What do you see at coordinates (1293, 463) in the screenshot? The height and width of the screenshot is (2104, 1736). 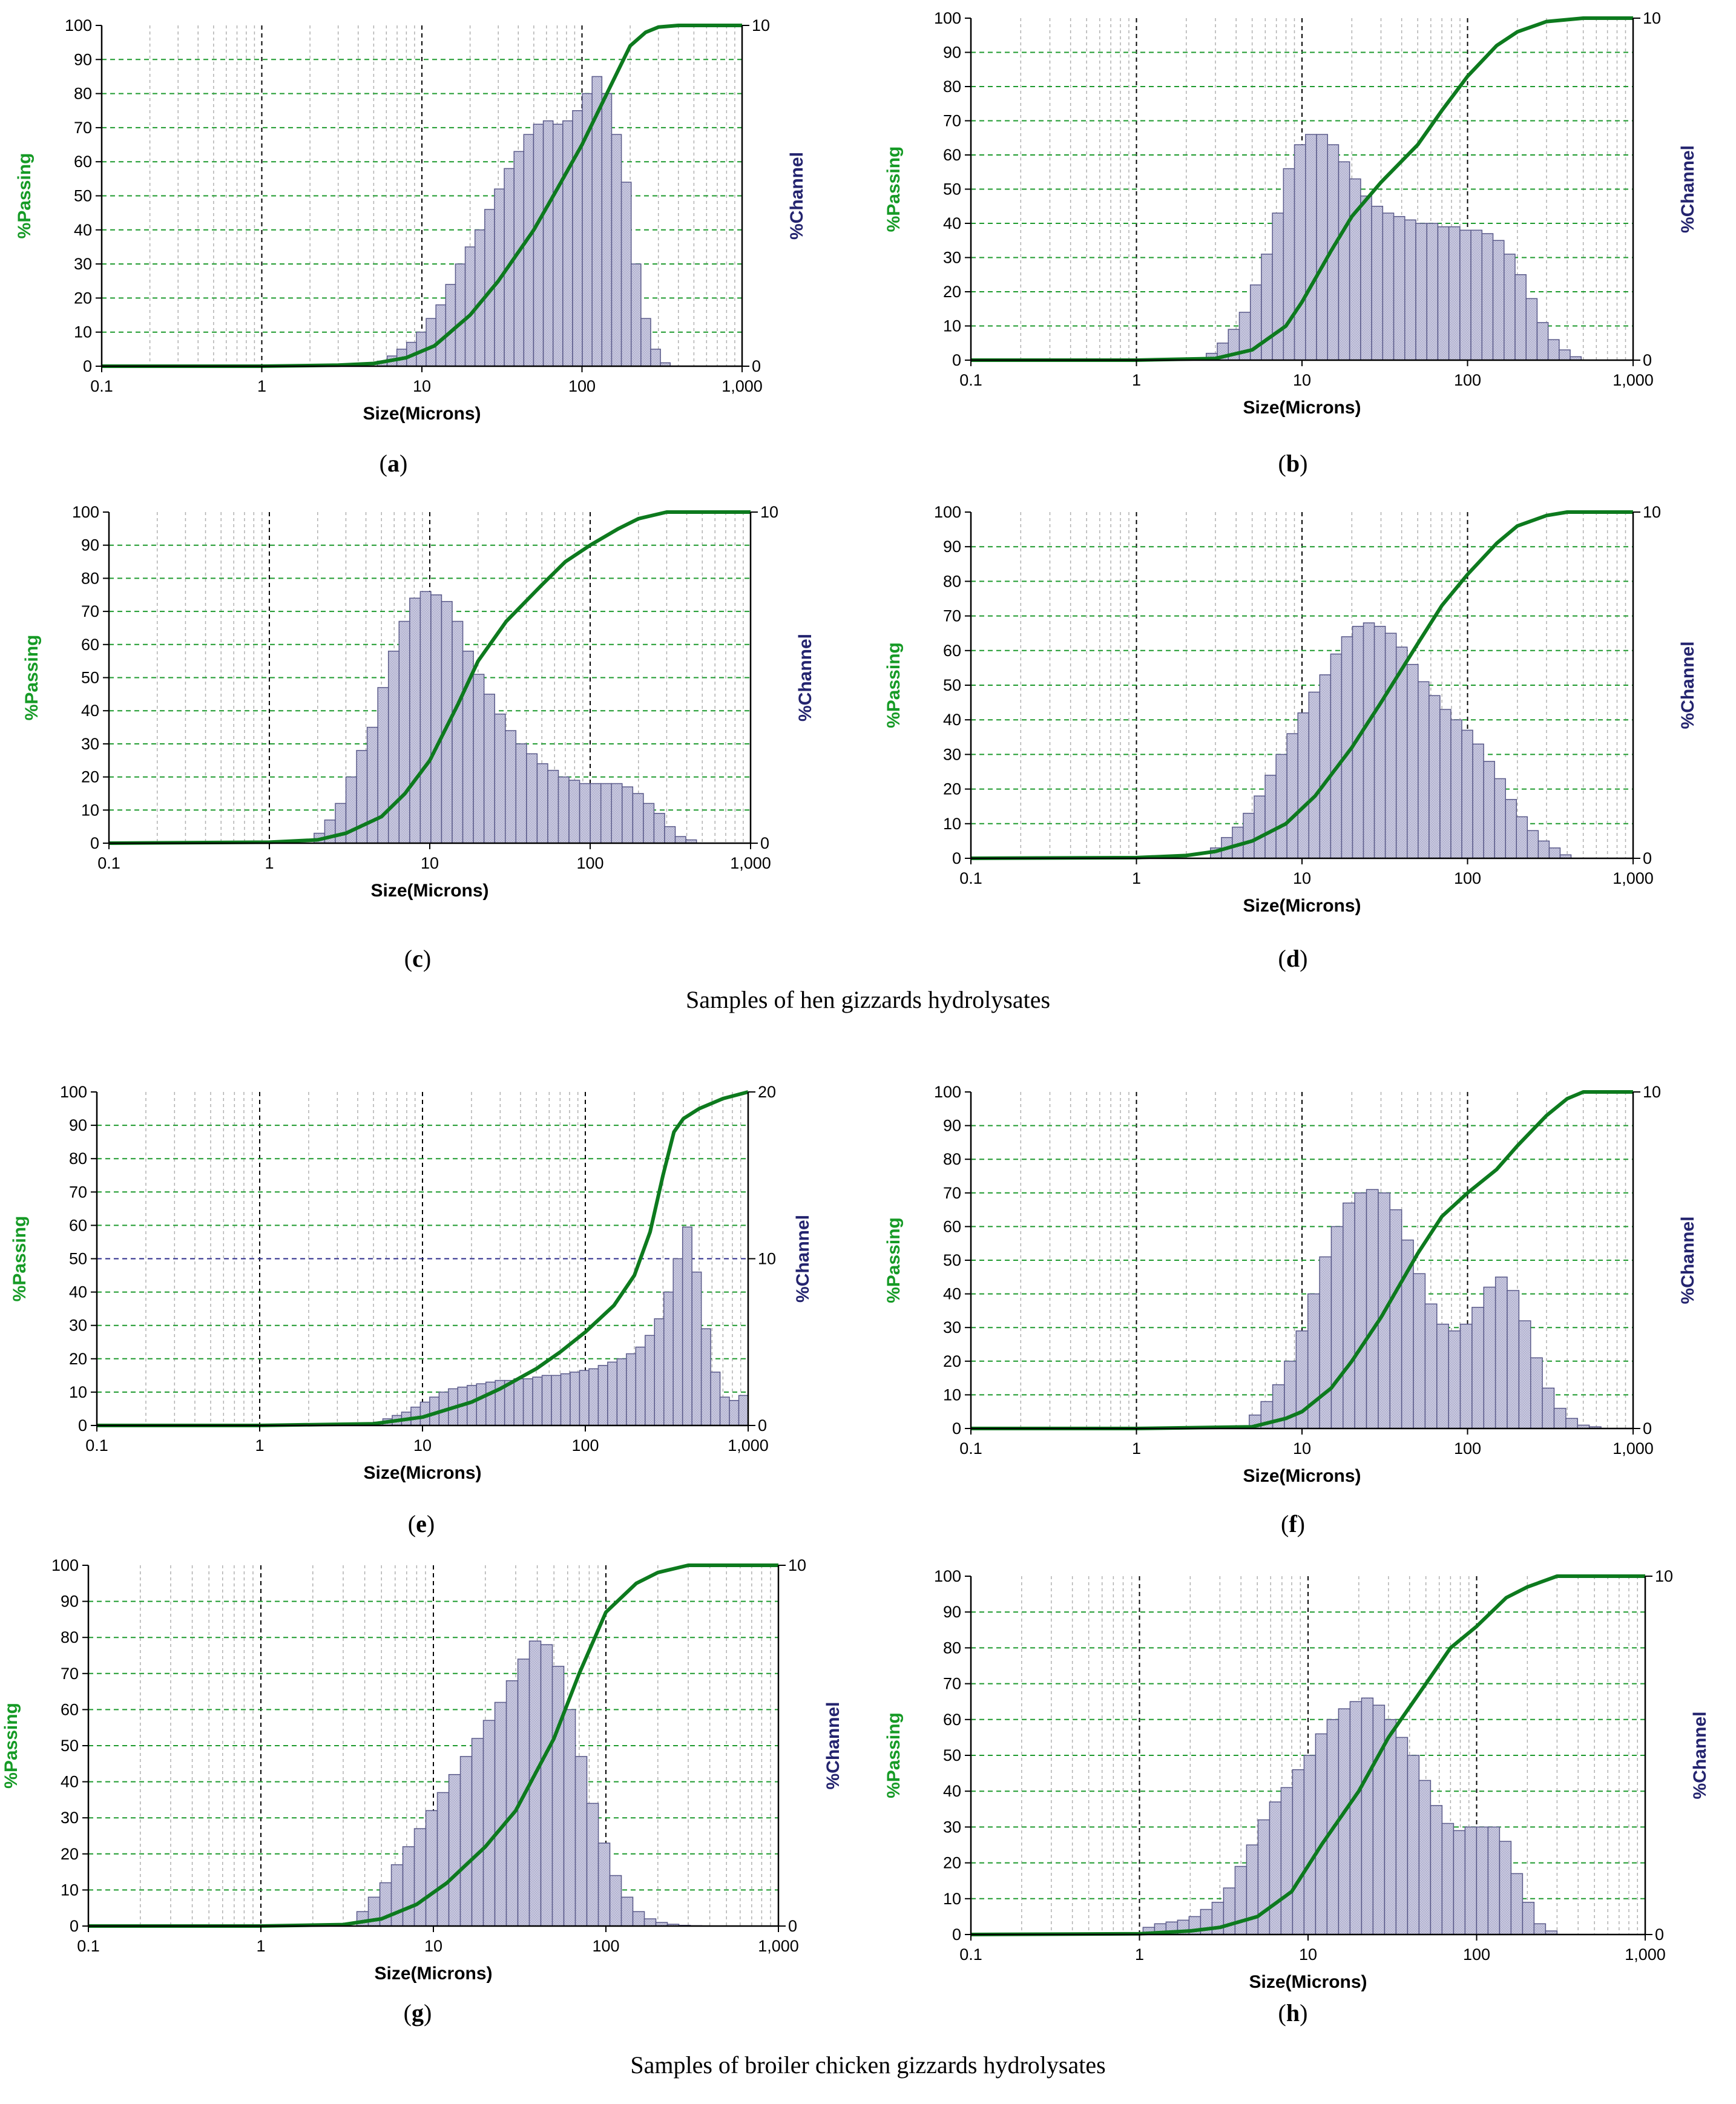 I see `subplot-label-b: (b)` at bounding box center [1293, 463].